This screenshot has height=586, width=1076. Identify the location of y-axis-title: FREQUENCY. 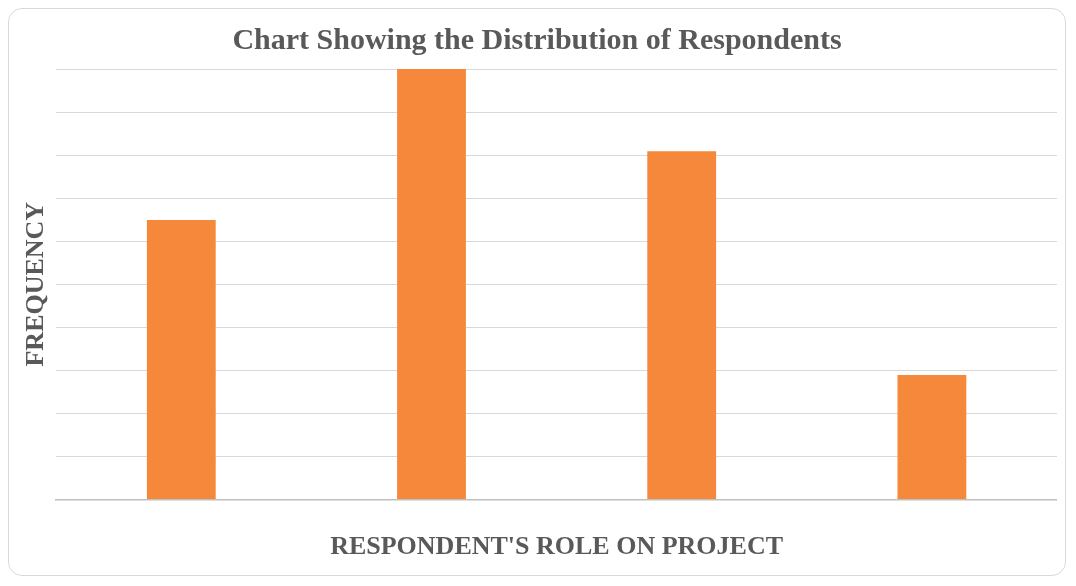
(35, 284).